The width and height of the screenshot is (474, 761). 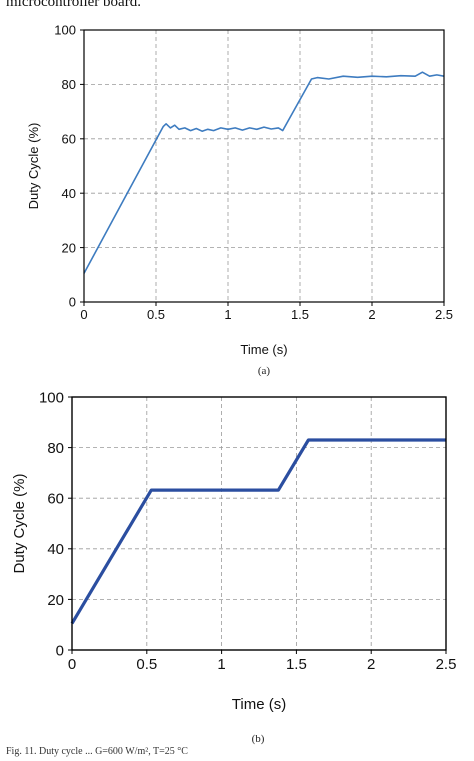 What do you see at coordinates (296, 664) in the screenshot?
I see `chart-1-x-tick-label: 1.5` at bounding box center [296, 664].